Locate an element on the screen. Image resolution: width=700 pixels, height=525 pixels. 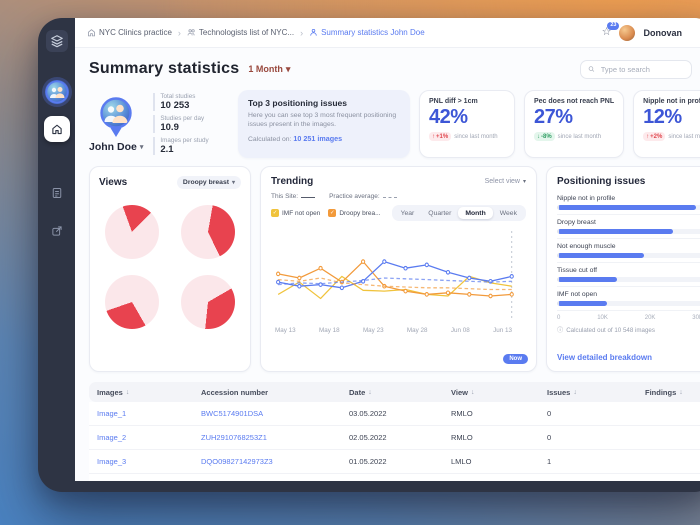
stat-total-studies: Total studies 10 253 is located at coordinates (180, 102).